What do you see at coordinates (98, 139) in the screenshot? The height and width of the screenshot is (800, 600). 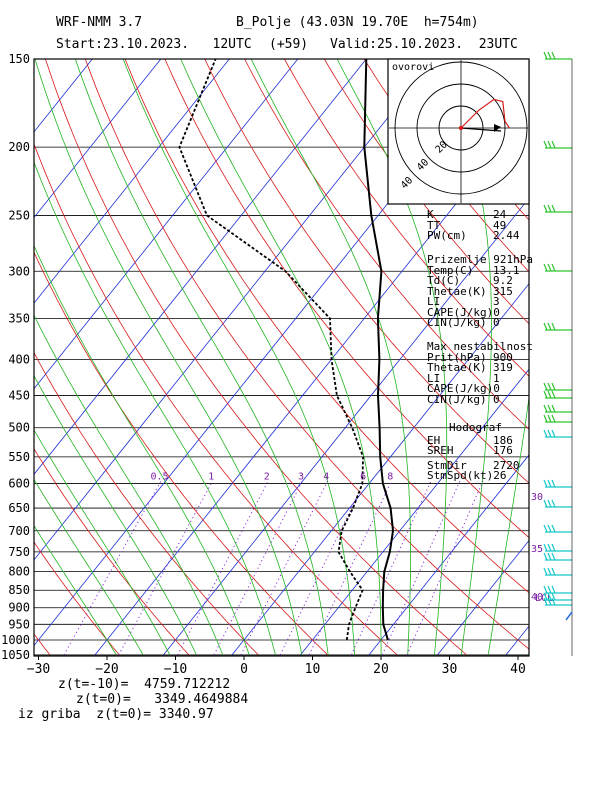 I see `isotherm--80` at bounding box center [98, 139].